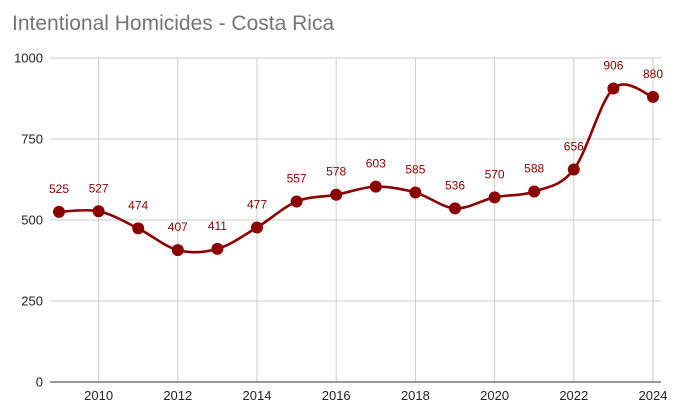  Describe the element at coordinates (178, 227) in the screenshot. I see `data-label: 407` at that location.